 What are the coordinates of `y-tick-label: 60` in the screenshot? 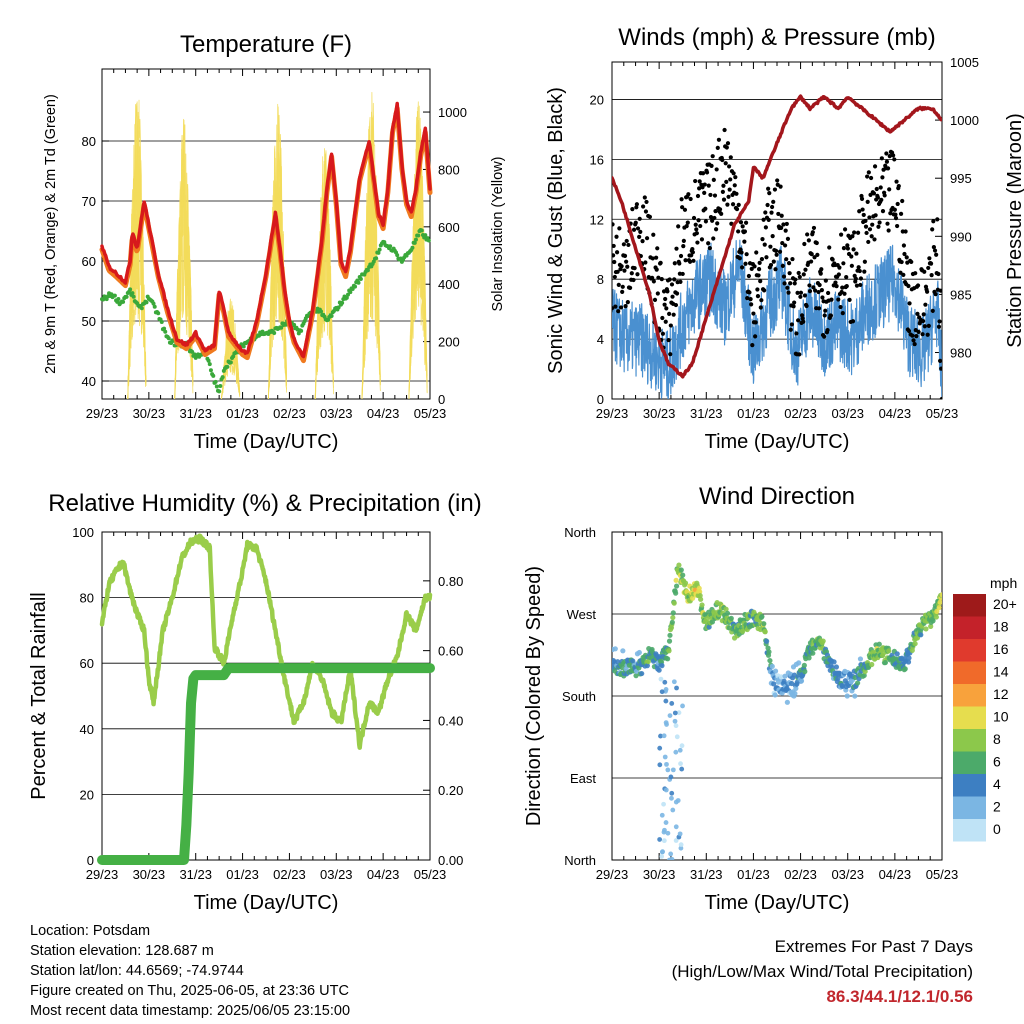 It's located at (89, 261).